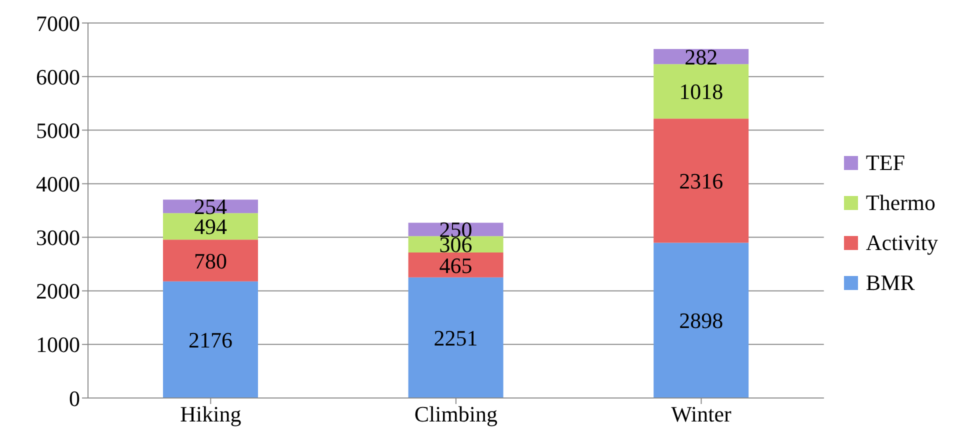  Describe the element at coordinates (701, 57) in the screenshot. I see `data-label: 282` at that location.